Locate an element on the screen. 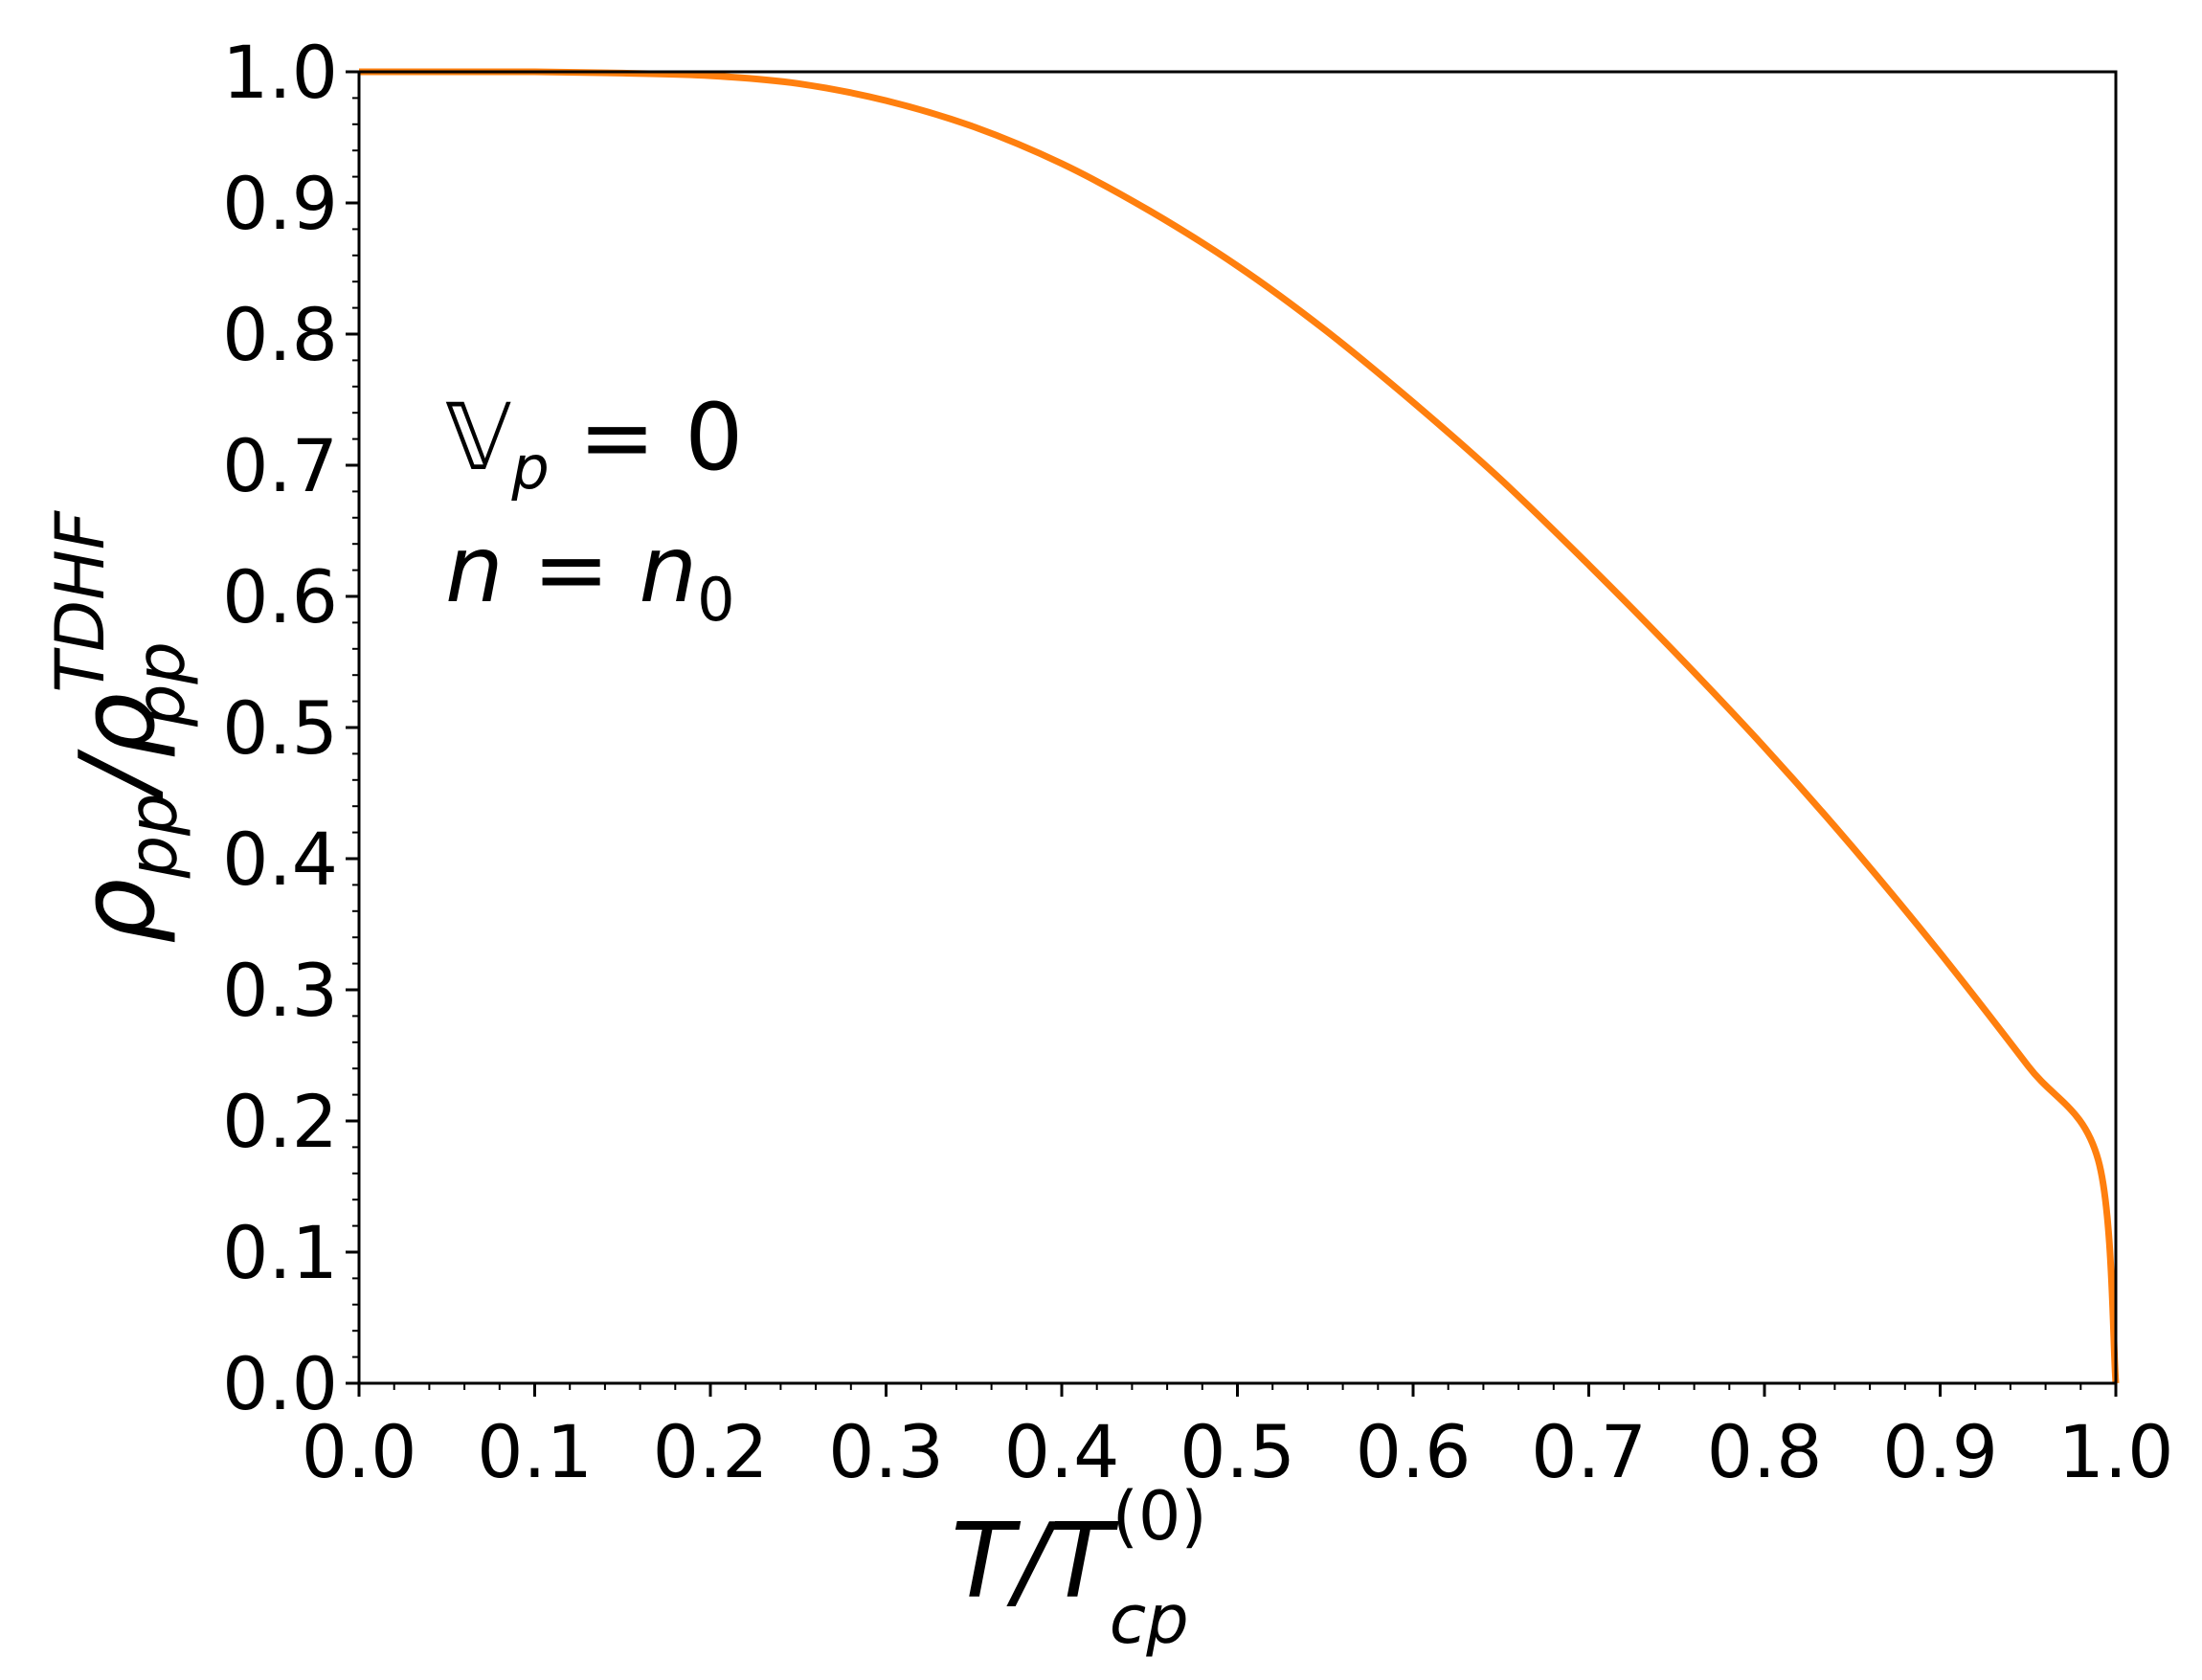  x-tick-label: 0.5 is located at coordinates (1237, 1452).